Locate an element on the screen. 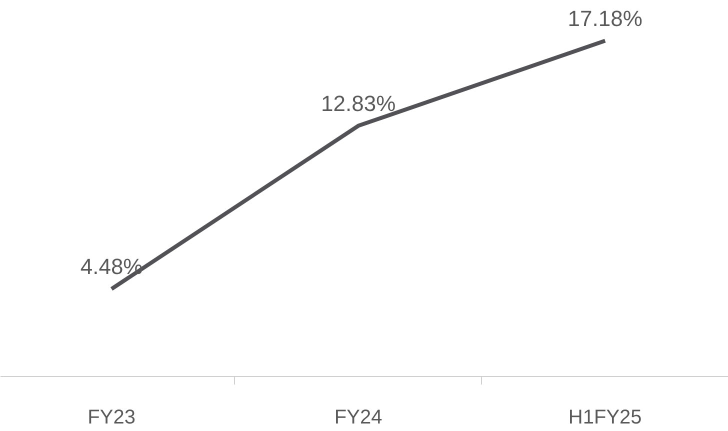 This screenshot has height=431, width=728. data-label: 4.48% is located at coordinates (111, 266).